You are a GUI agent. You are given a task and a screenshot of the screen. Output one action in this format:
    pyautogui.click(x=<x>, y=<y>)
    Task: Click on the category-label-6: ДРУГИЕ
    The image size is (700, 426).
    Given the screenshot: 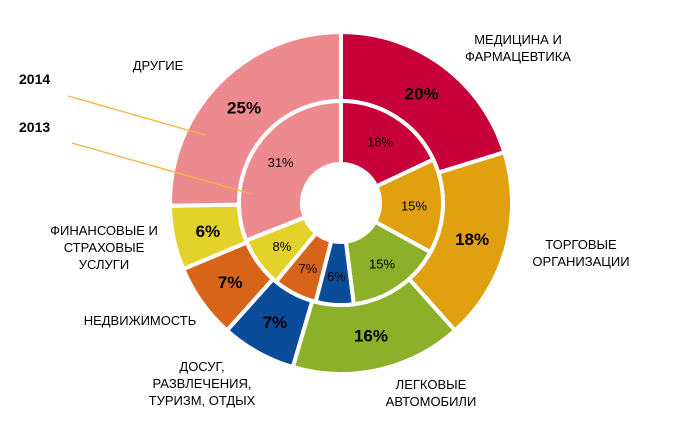 What is the action you would take?
    pyautogui.click(x=158, y=65)
    